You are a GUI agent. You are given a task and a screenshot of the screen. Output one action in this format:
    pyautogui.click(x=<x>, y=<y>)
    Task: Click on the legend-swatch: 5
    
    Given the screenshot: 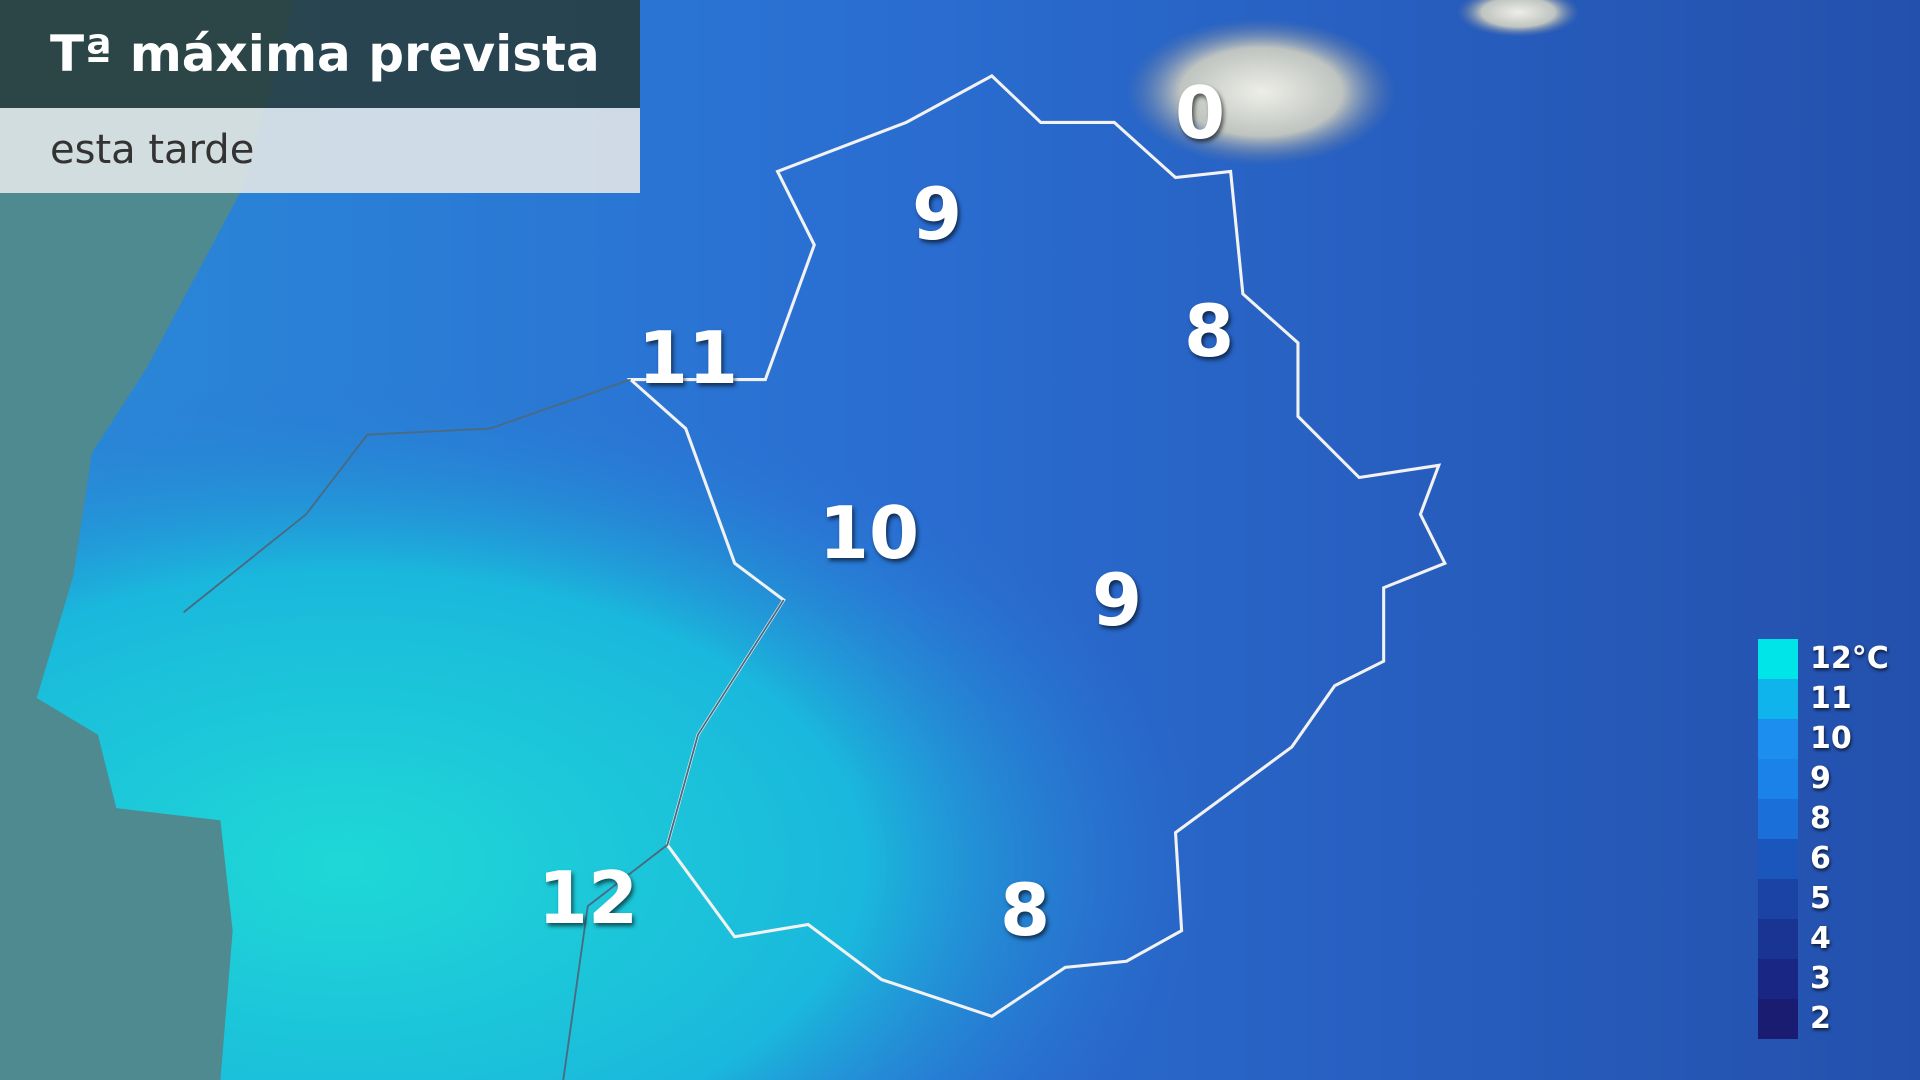 What is the action you would take?
    pyautogui.click(x=1794, y=899)
    